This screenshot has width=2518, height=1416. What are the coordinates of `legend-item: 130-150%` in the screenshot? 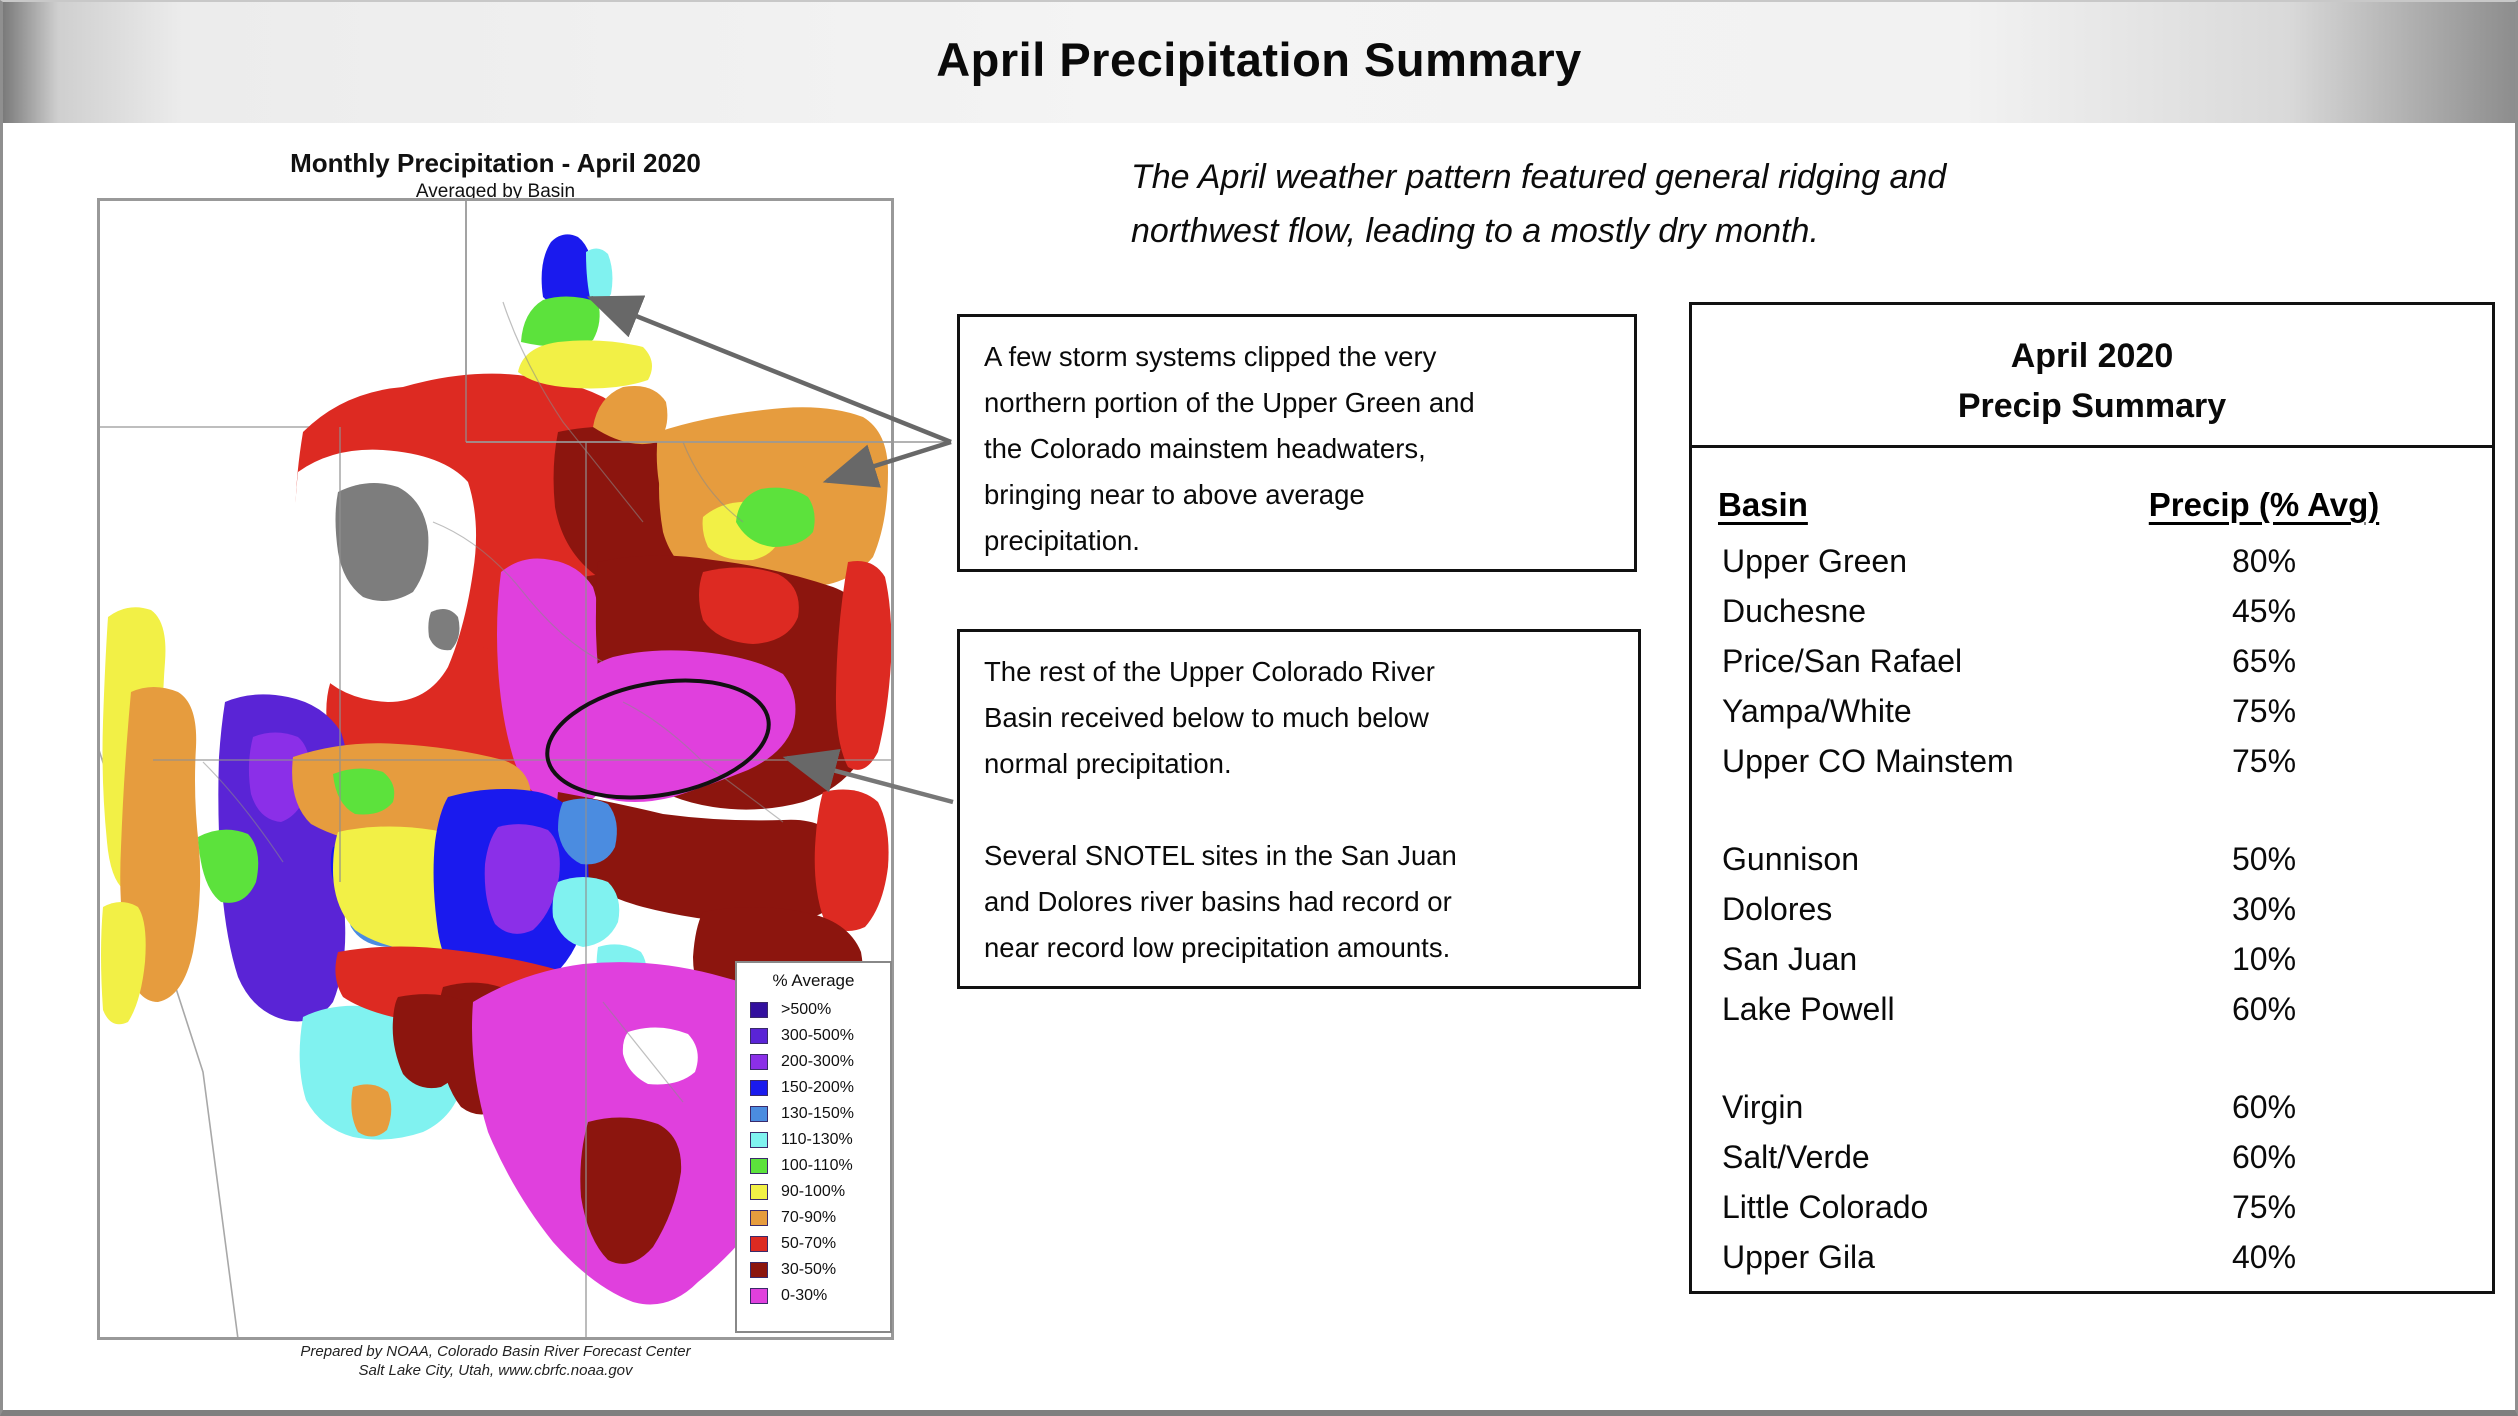 It's located at (813, 1114).